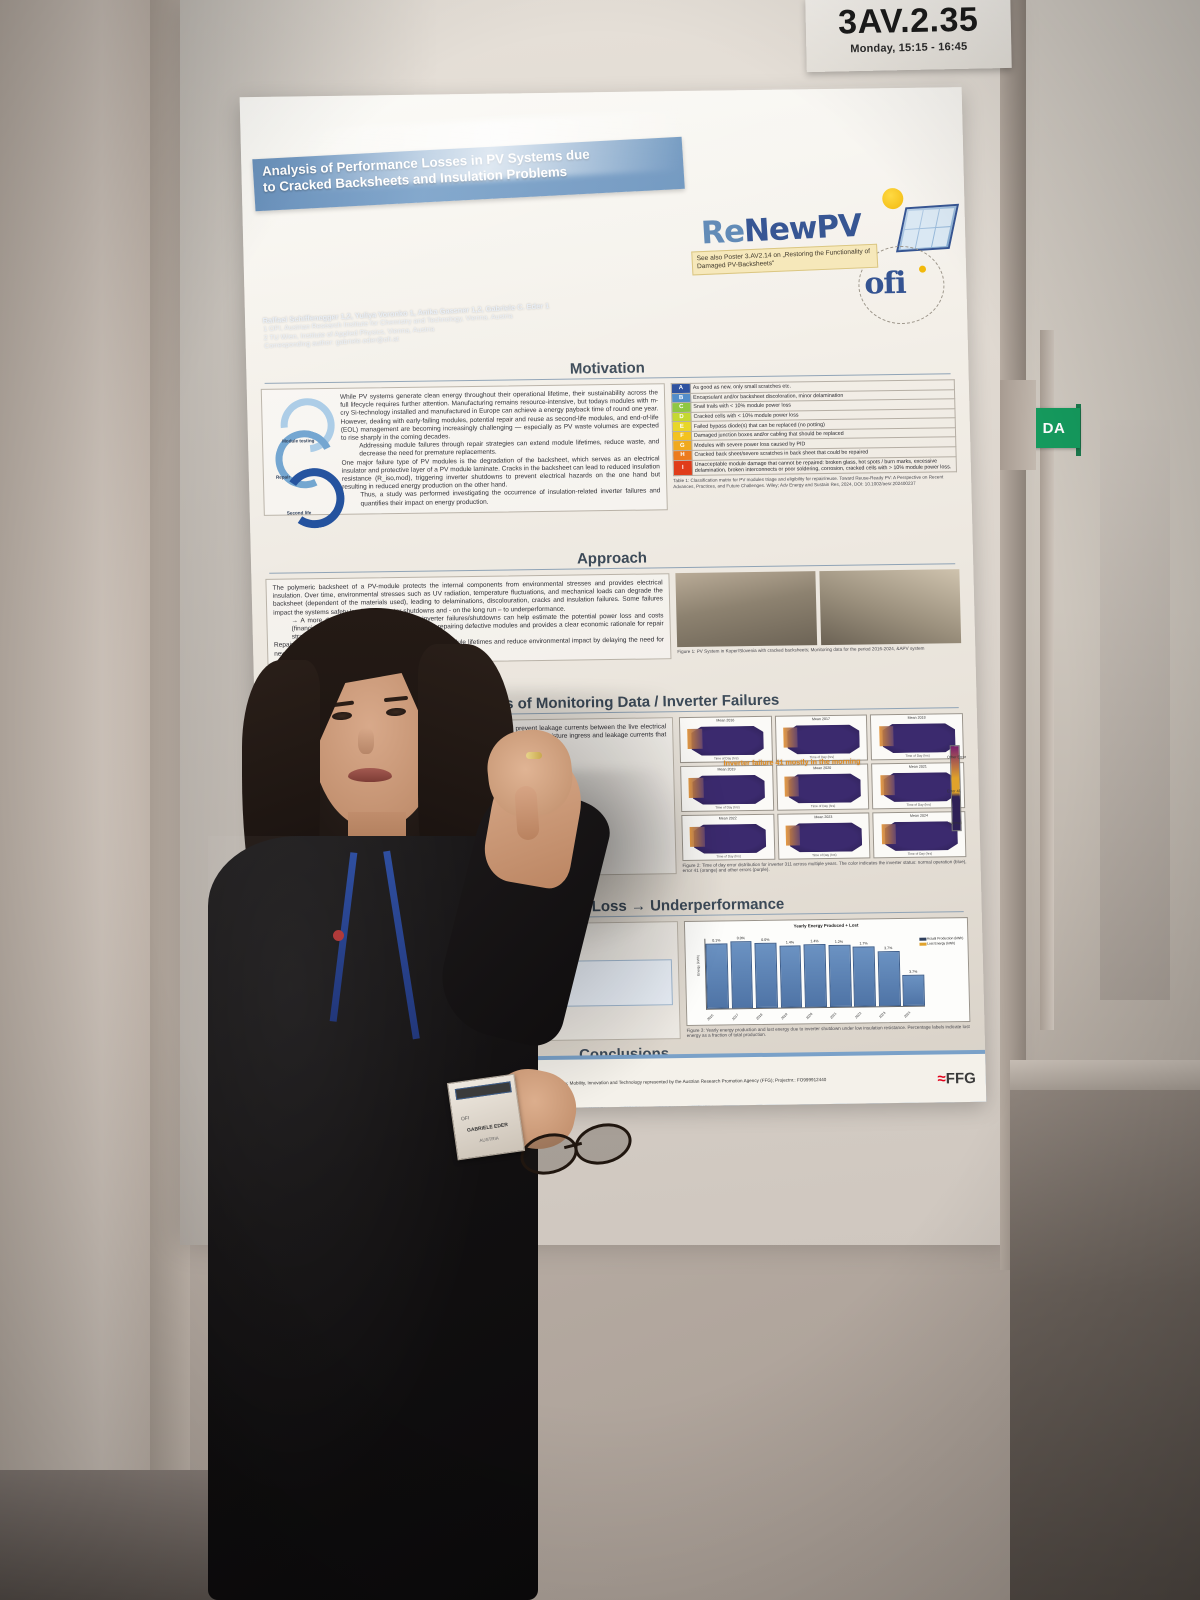 The width and height of the screenshot is (1200, 1600). I want to click on classification-key: E, so click(682, 426).